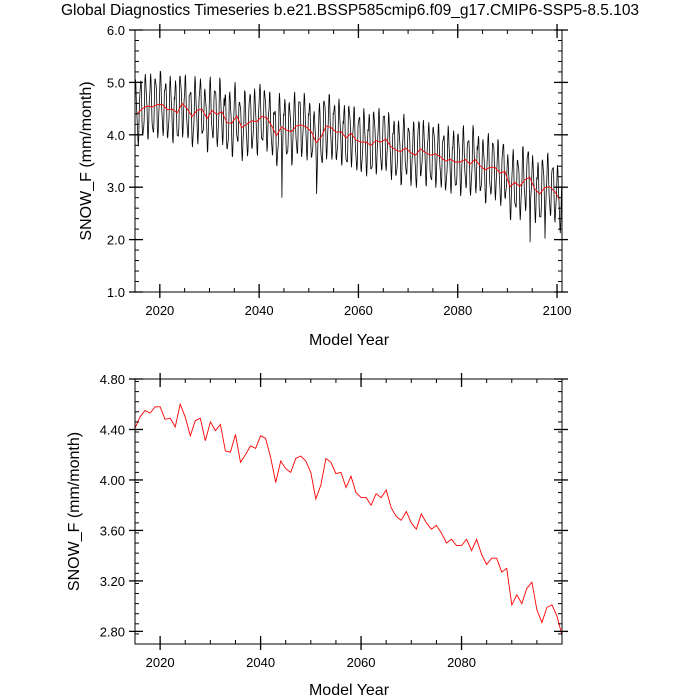 This screenshot has width=700, height=700. I want to click on y-tick-label: 5.0, so click(116, 82).